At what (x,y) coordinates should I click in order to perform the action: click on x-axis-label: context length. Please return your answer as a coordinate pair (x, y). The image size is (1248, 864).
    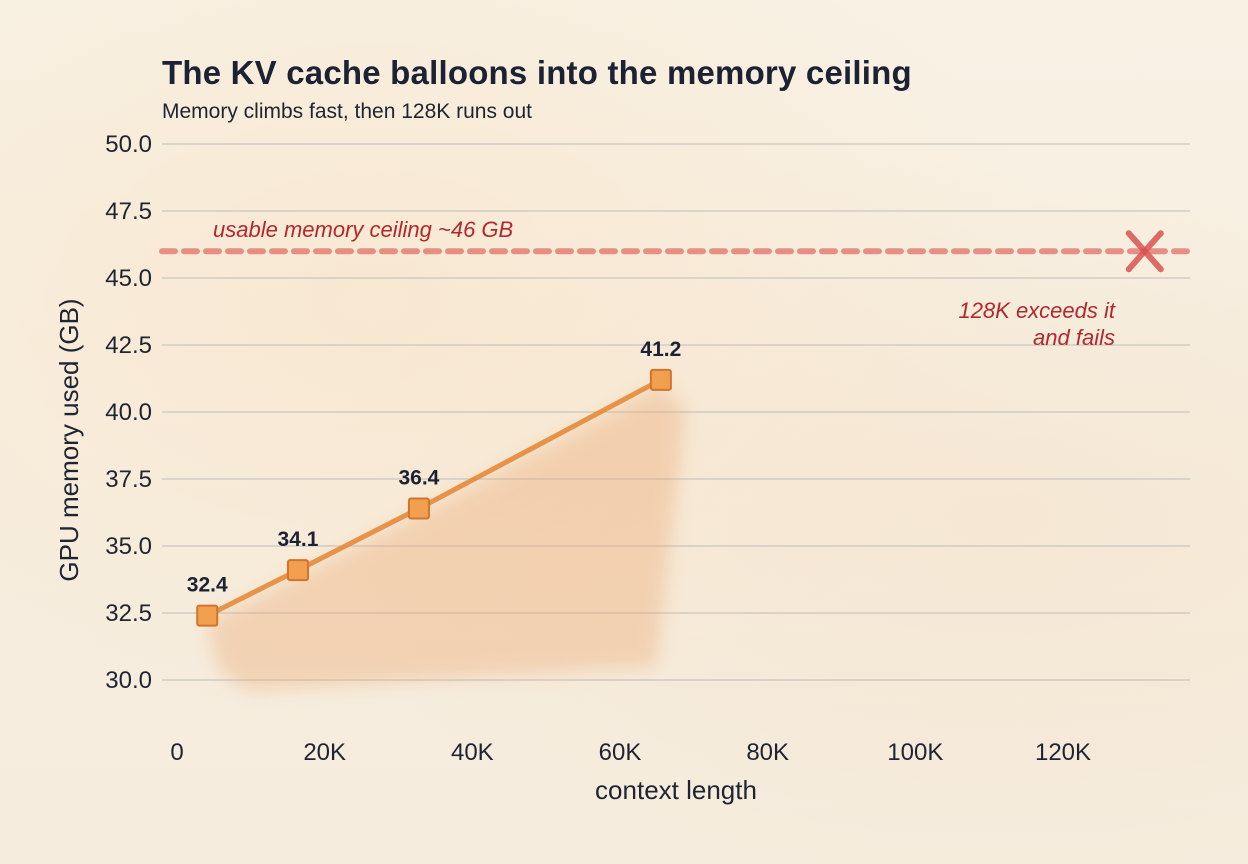
    Looking at the image, I should click on (676, 790).